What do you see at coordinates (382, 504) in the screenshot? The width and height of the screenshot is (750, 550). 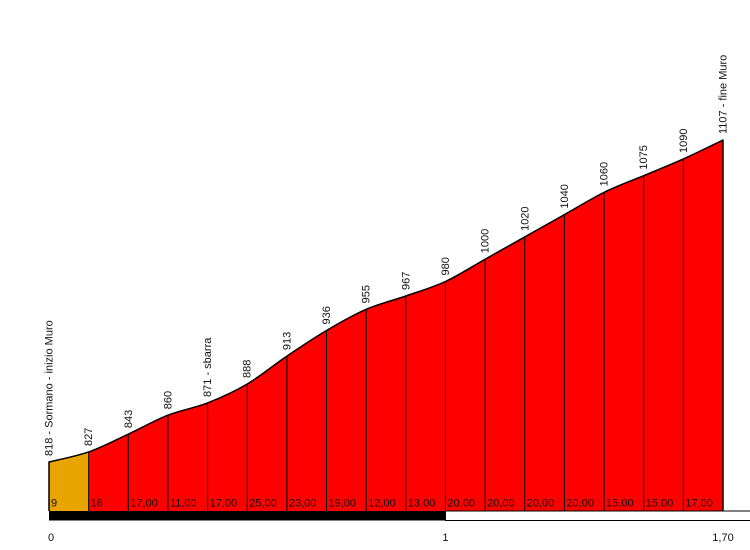 I see `gradient-label: 12,00` at bounding box center [382, 504].